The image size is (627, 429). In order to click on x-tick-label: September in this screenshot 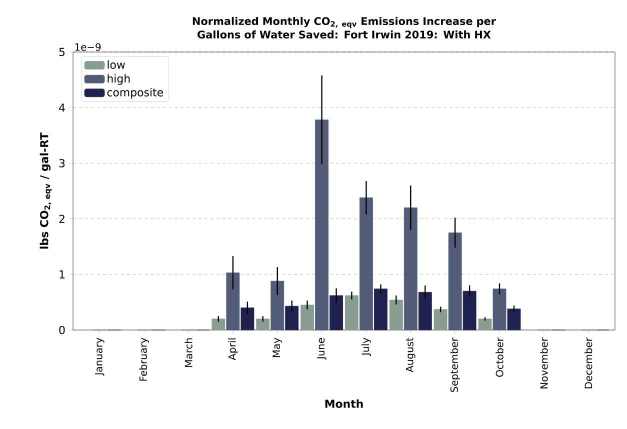, I will do `click(455, 365)`.